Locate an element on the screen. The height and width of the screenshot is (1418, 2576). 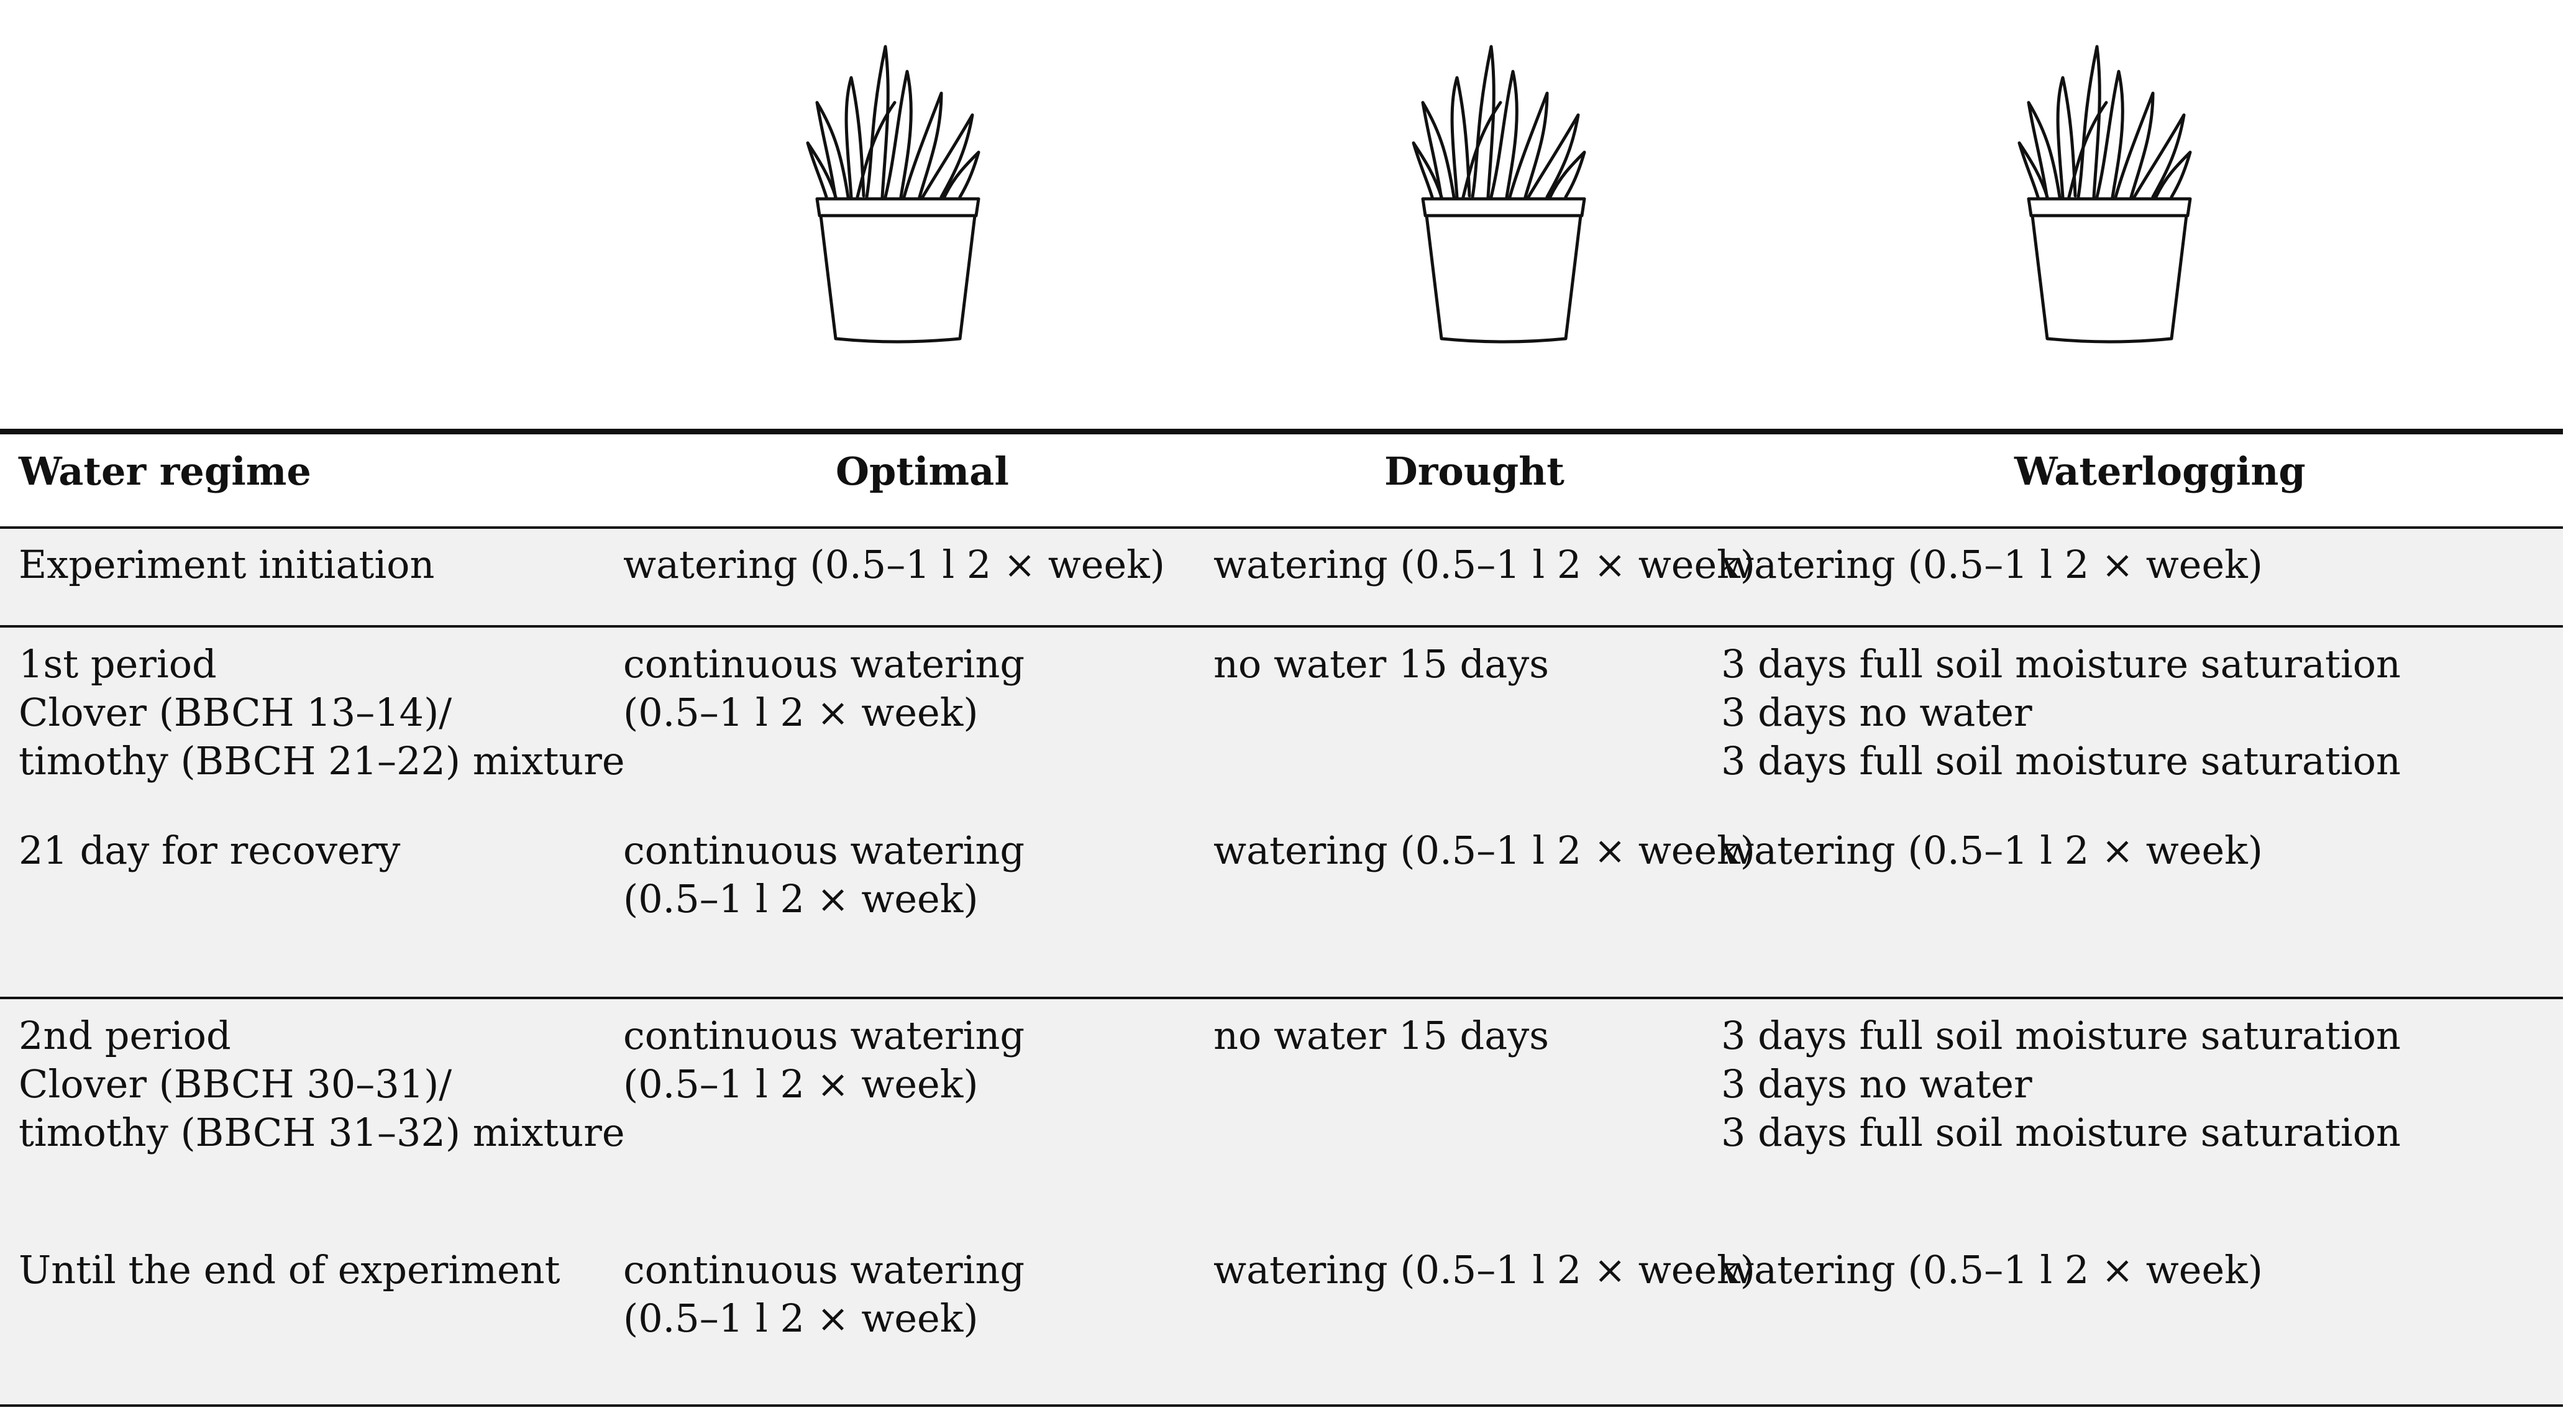
cell-text: 2nd period is located at coordinates (125, 1035).